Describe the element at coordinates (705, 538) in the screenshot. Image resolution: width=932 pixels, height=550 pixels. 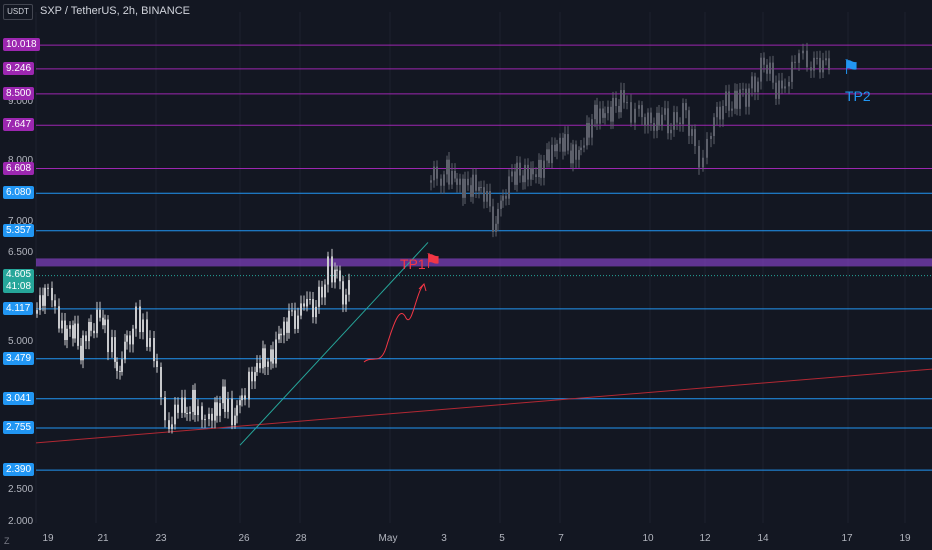
I see `time-tick: 12` at that location.